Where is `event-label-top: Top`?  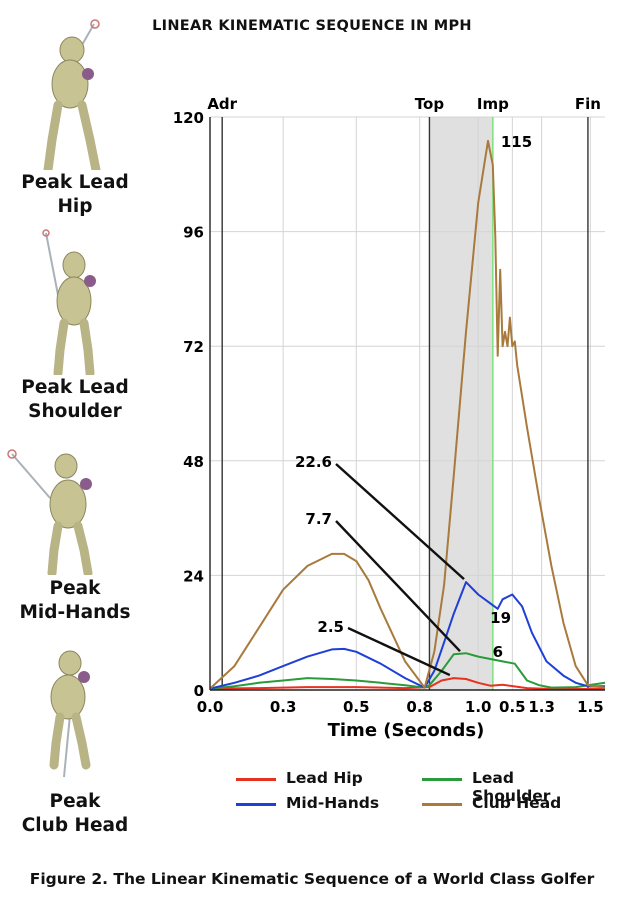 event-label-top: Top is located at coordinates (430, 104).